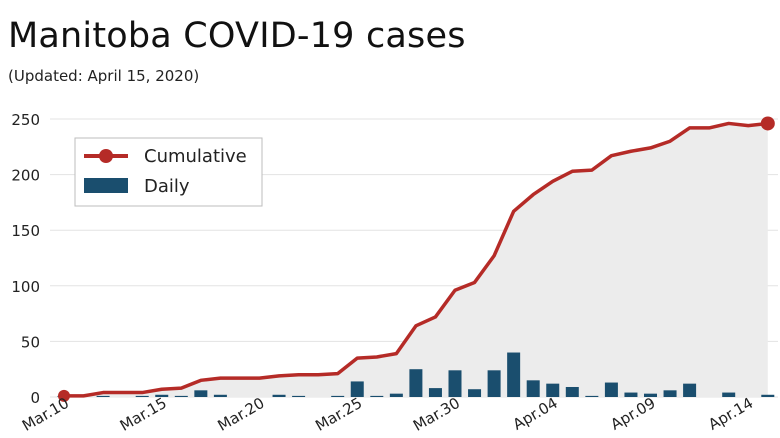 This screenshot has height=438, width=780. What do you see at coordinates (416, 383) in the screenshot?
I see `daily-bar-Mar.28` at bounding box center [416, 383].